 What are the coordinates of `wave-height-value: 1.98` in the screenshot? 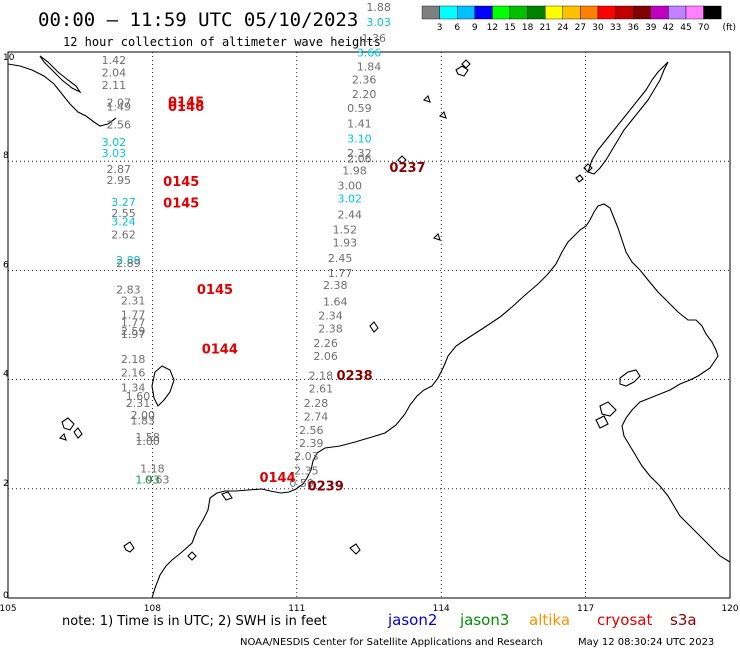 It's located at (354, 170).